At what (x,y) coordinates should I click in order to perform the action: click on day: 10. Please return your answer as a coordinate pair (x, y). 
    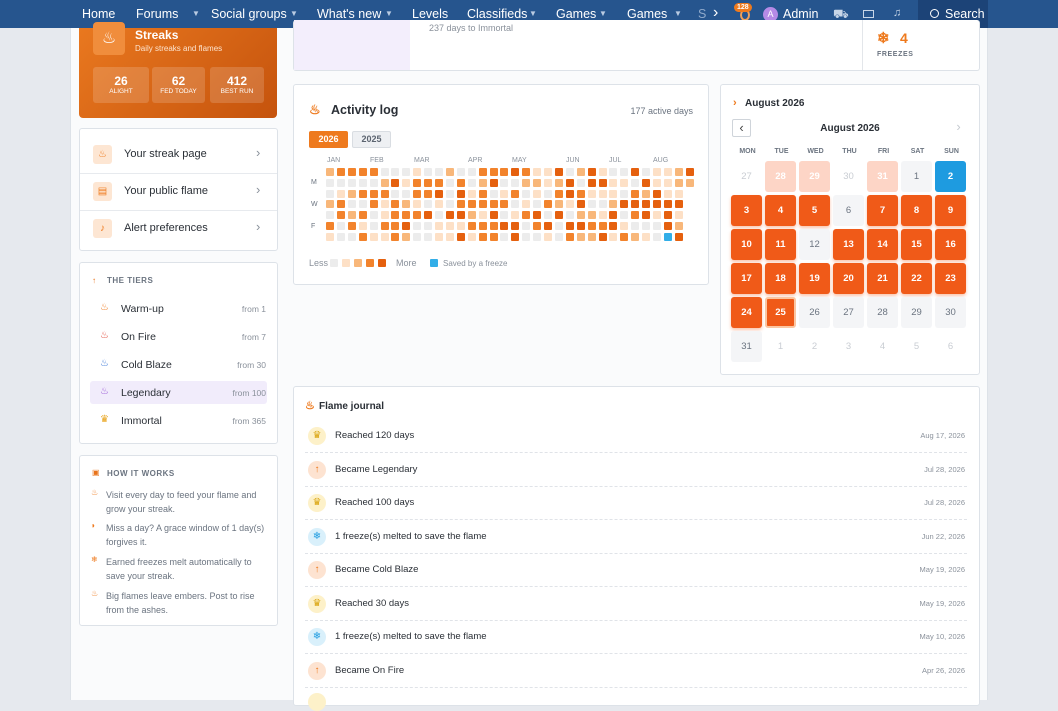
    Looking at the image, I should click on (746, 244).